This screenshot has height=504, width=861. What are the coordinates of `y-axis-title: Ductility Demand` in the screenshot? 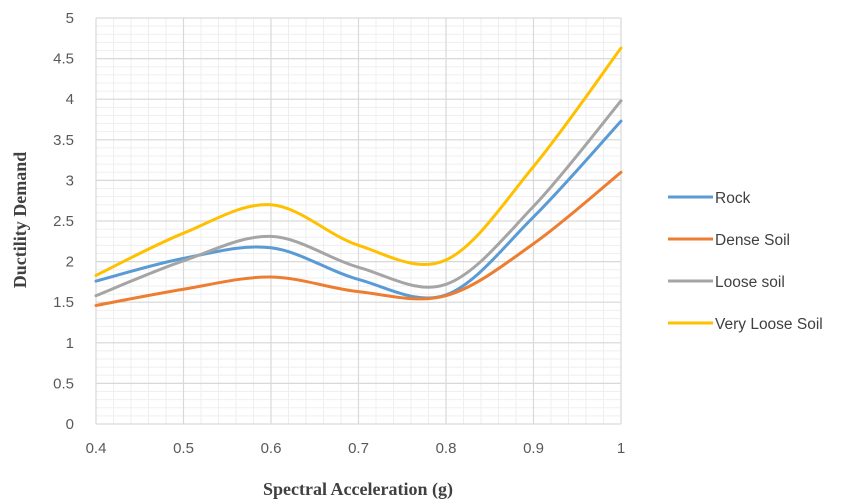 It's located at (20, 220).